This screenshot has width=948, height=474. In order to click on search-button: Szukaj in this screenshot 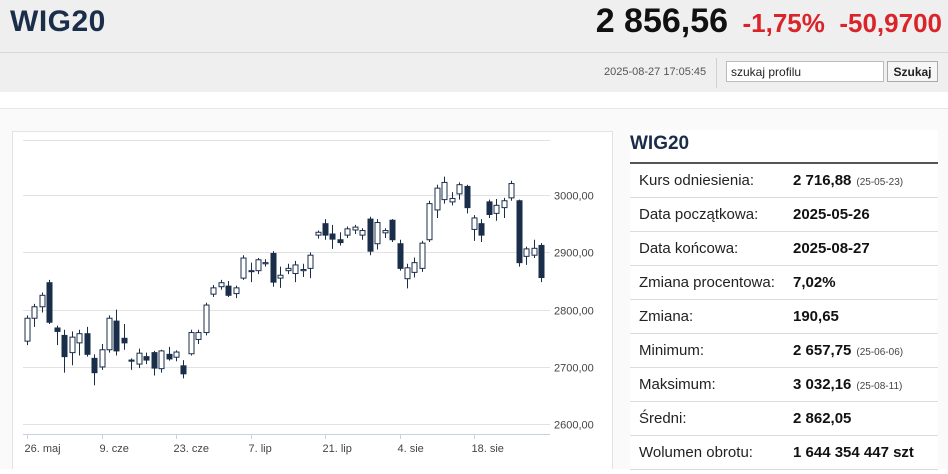, I will do `click(912, 71)`.